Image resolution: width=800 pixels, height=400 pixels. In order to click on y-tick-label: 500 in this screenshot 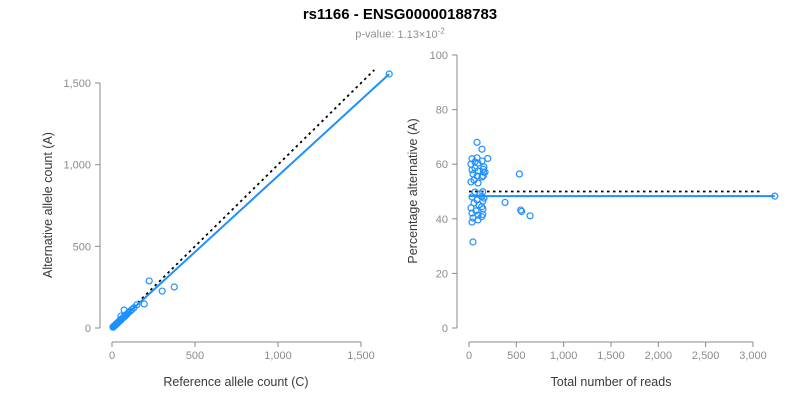, I will do `click(82, 247)`.